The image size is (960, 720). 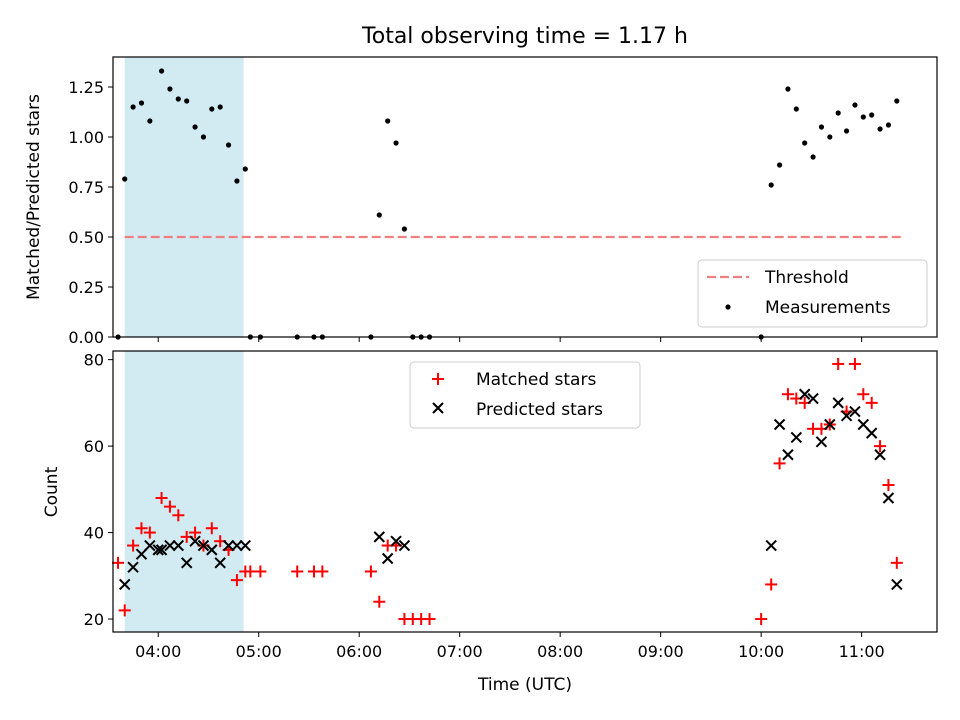 I want to click on ratio-legend: Threshold Measurements, so click(x=812, y=293).